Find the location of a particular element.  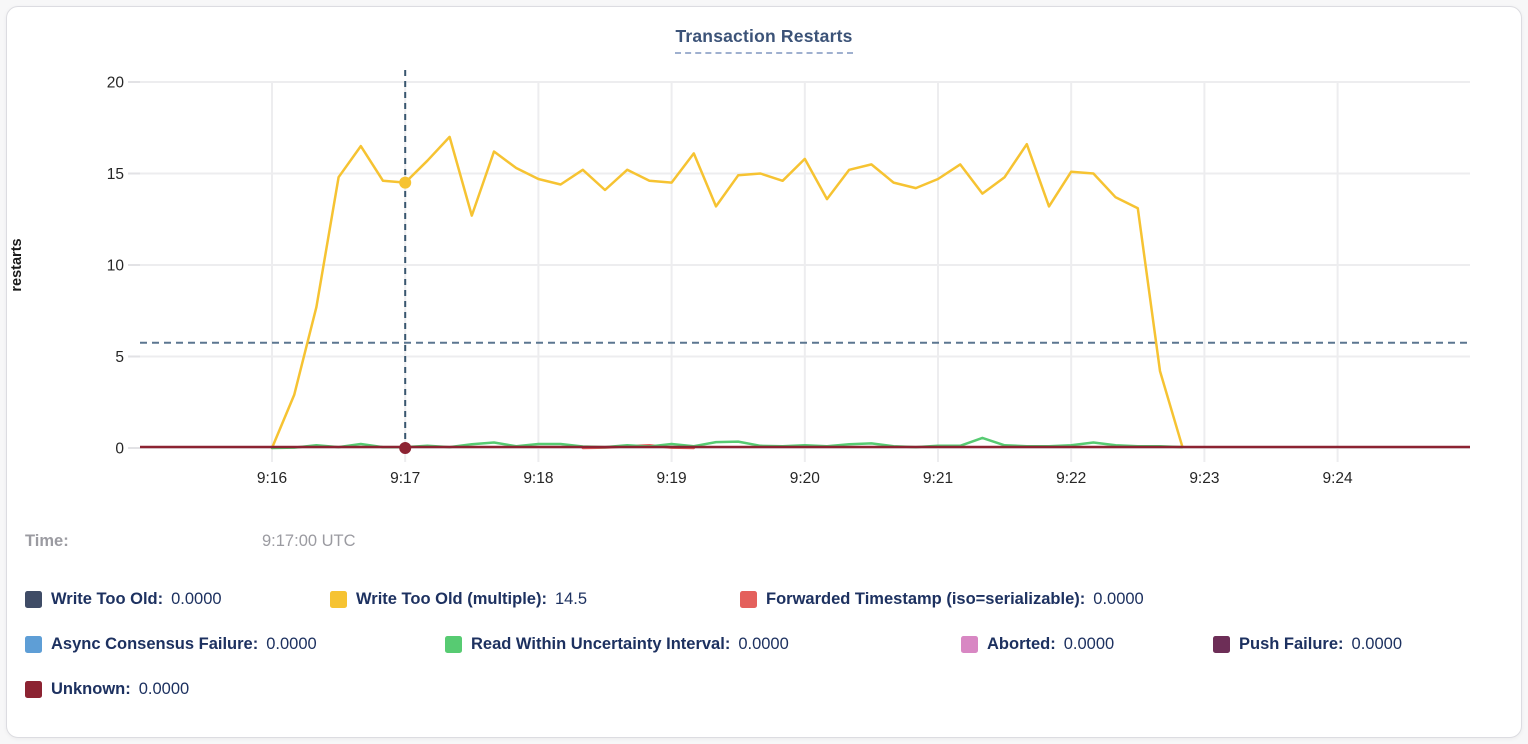

legend-item-async-consensus-failure: Async Consensus Failure: 0.0000 is located at coordinates (171, 644).